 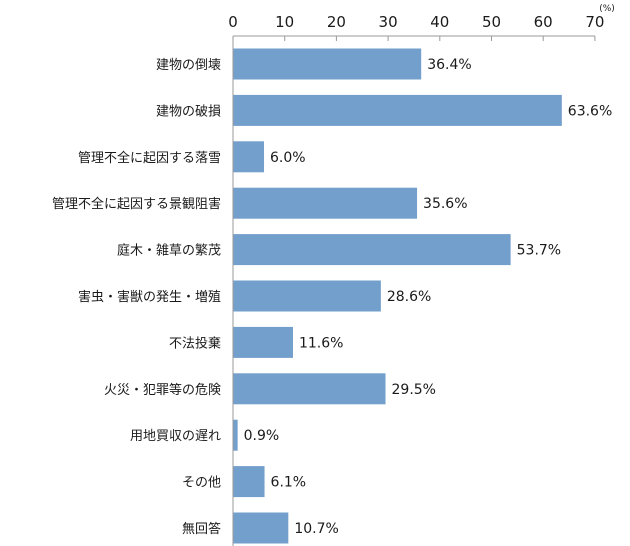 I want to click on category-label: 管理不全に起因する景観阻害, so click(x=136, y=204).